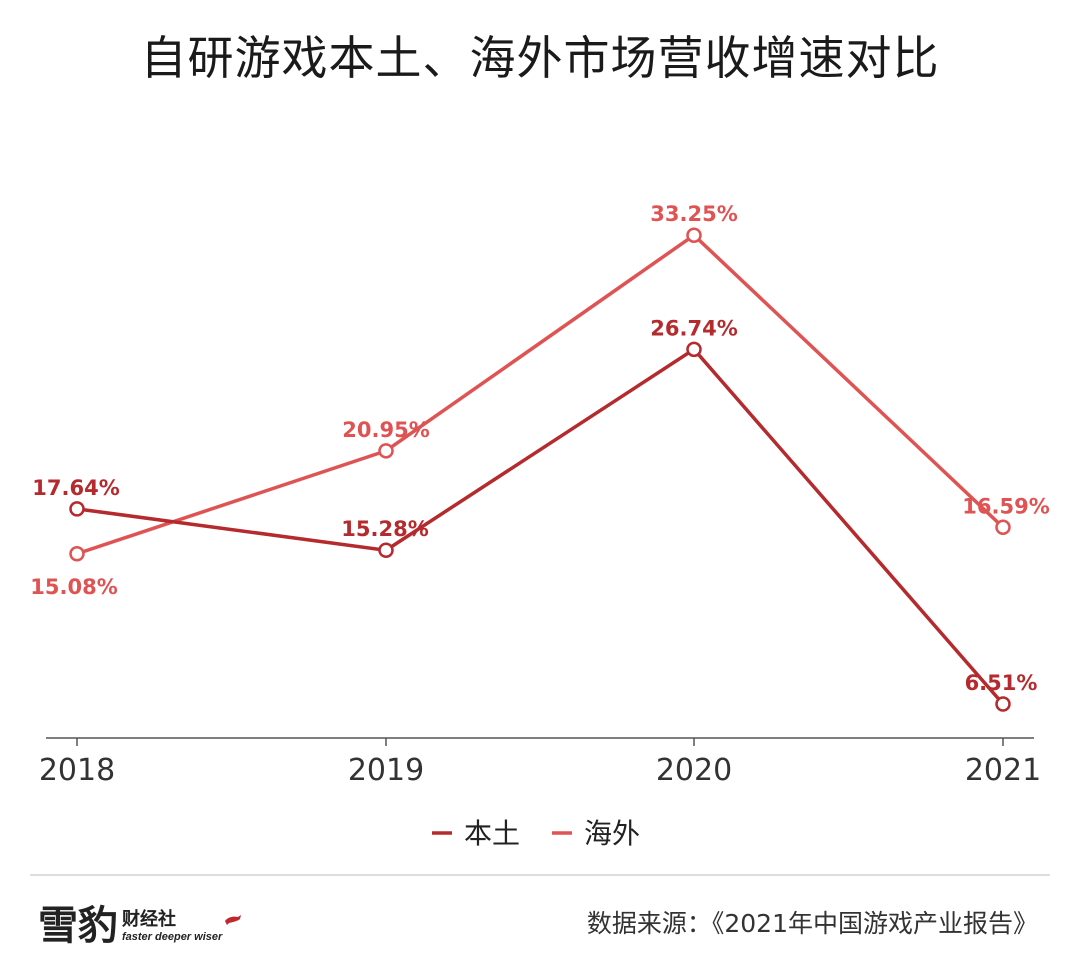 Image resolution: width=1080 pixels, height=972 pixels. Describe the element at coordinates (612, 833) in the screenshot. I see `legend-label: 海外` at that location.